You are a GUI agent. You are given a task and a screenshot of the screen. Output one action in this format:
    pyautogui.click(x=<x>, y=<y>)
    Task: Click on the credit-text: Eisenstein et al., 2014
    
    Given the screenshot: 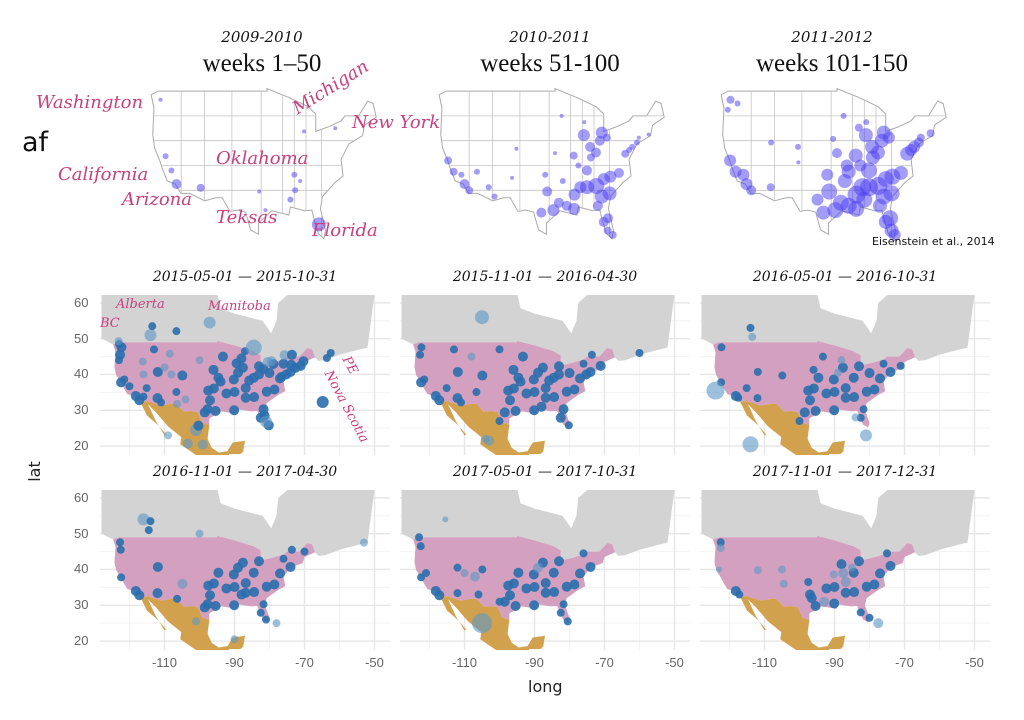 What is the action you would take?
    pyautogui.click(x=933, y=241)
    